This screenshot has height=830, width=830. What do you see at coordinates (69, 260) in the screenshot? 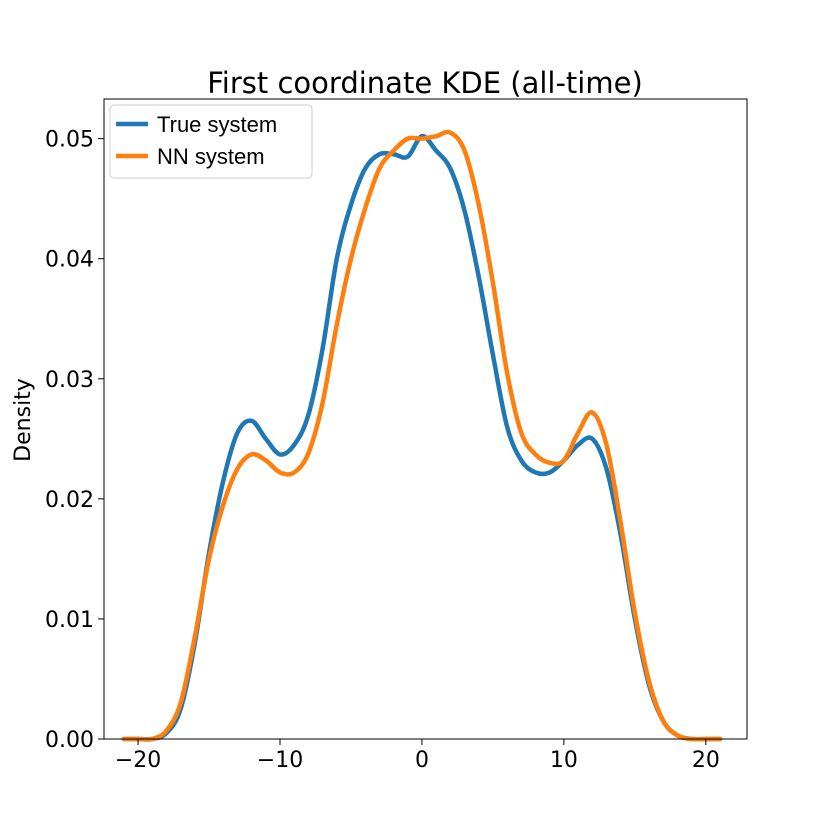
I see `y-tick-label: 0.04` at bounding box center [69, 260].